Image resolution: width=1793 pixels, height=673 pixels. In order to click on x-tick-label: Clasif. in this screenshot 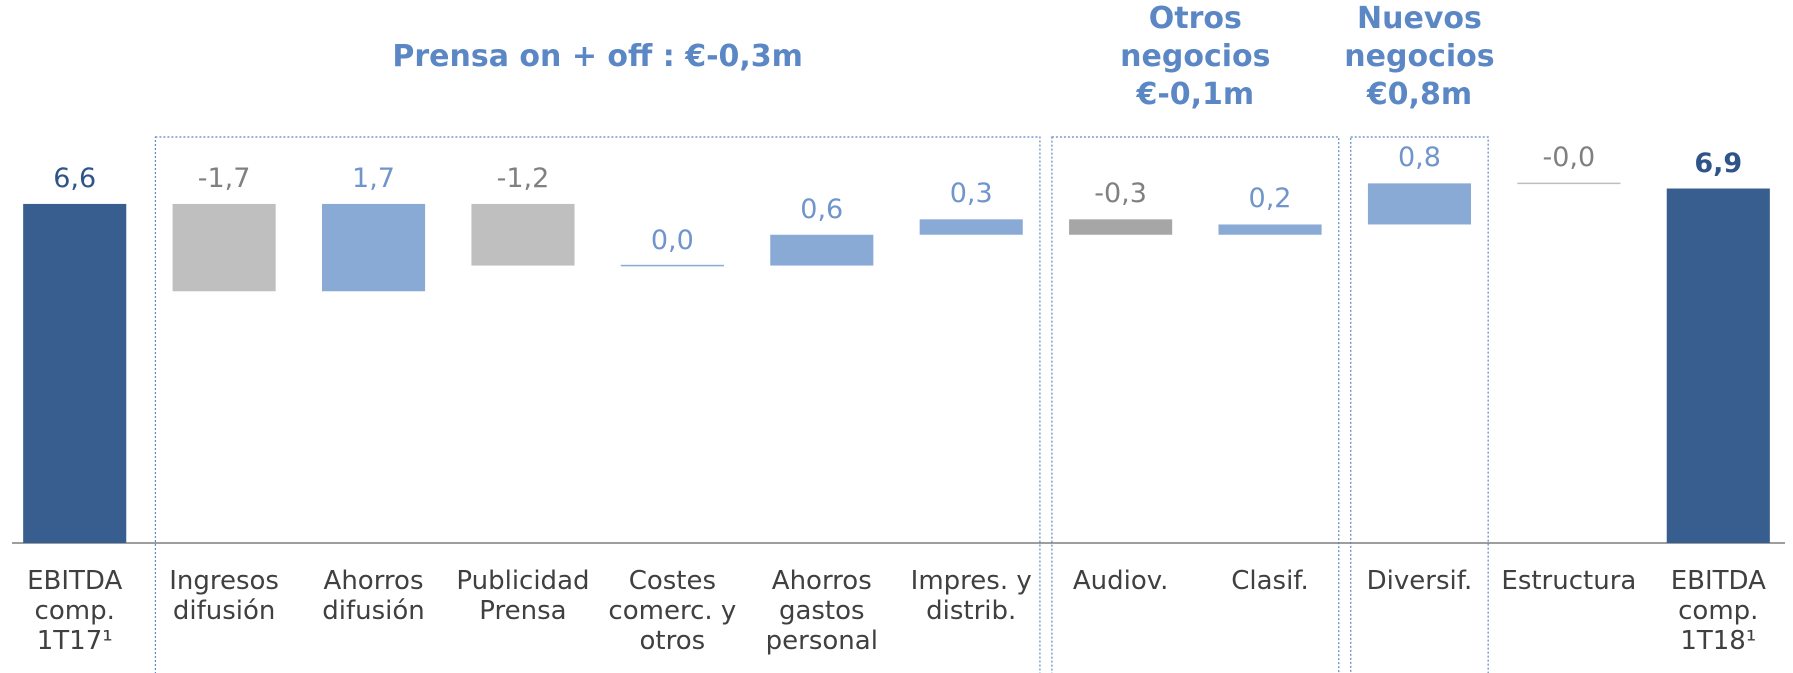, I will do `click(1270, 581)`.